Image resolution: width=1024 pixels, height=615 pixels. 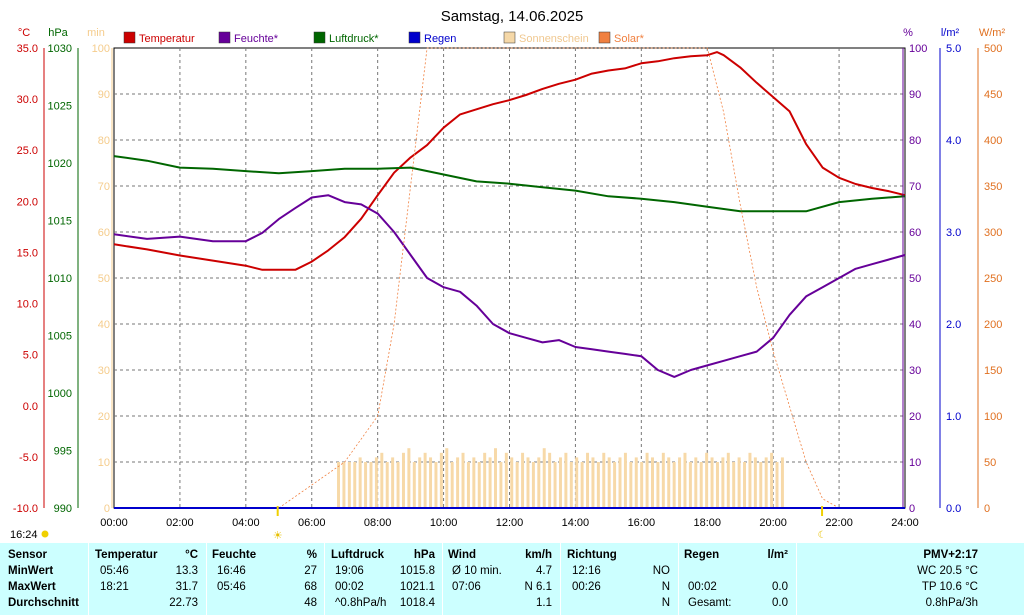 What do you see at coordinates (361, 603) in the screenshot?
I see `stat-luft-time: ^0.8hPa/h` at bounding box center [361, 603].